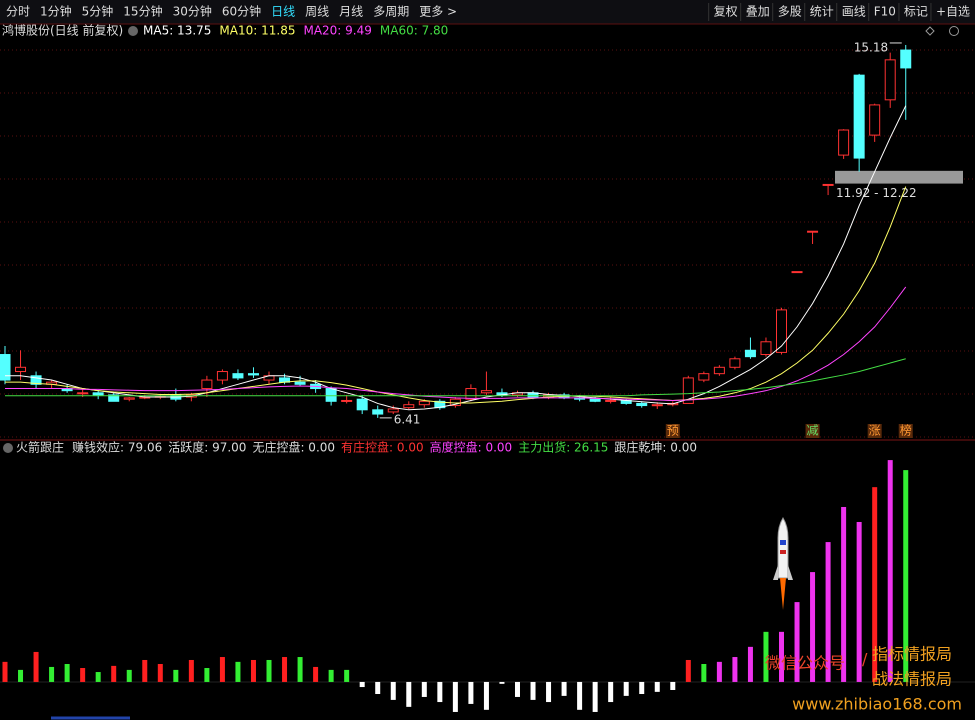 The width and height of the screenshot is (975, 720). What do you see at coordinates (18, 12) in the screenshot?
I see `toolbar-item: 分时` at bounding box center [18, 12].